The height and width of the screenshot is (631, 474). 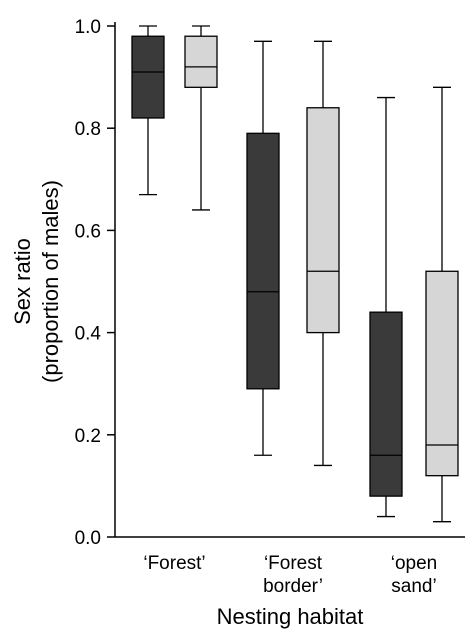 What do you see at coordinates (88, 27) in the screenshot?
I see `y-tick-label: 1.0` at bounding box center [88, 27].